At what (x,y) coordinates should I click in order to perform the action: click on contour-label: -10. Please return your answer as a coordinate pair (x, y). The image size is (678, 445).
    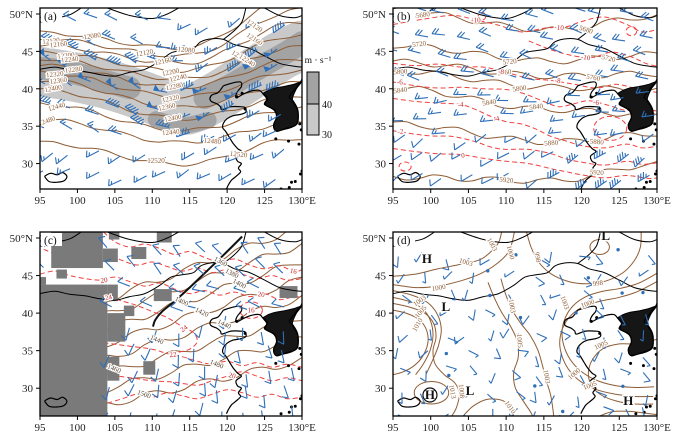
    Looking at the image, I should click on (559, 27).